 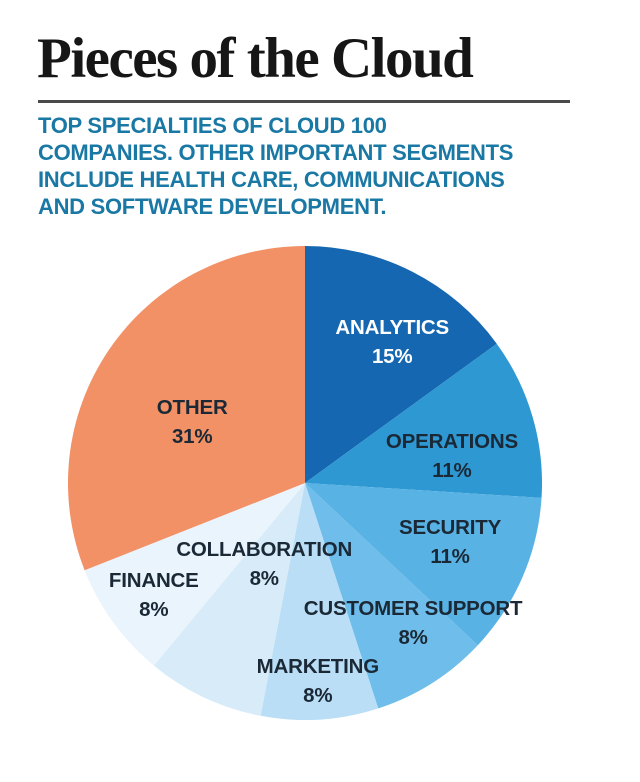 I want to click on subtitle-line: INCLUDE HEALTH CARE, COMMUNICATIONS, so click(x=271, y=179).